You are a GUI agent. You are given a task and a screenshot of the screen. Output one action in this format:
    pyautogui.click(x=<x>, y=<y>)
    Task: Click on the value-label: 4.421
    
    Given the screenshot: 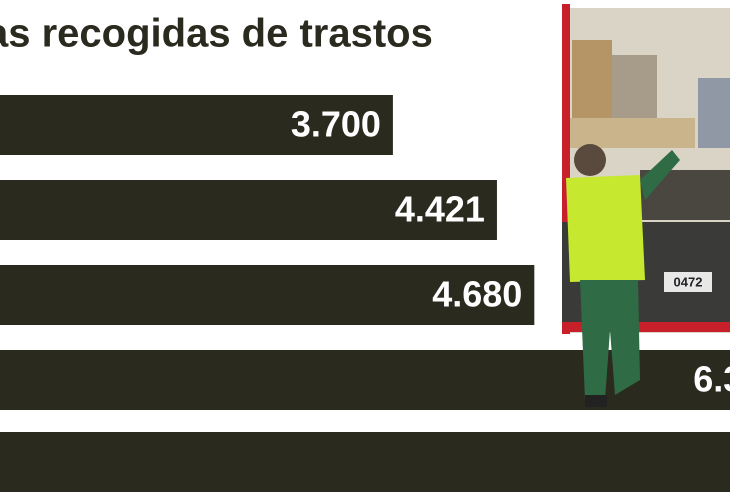 What is the action you would take?
    pyautogui.click(x=440, y=209)
    